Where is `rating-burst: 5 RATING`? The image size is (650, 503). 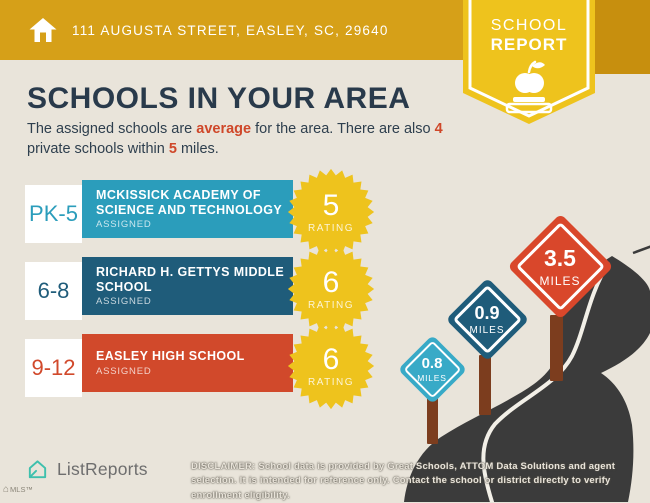
rating-burst: 5 RATING is located at coordinates (331, 212).